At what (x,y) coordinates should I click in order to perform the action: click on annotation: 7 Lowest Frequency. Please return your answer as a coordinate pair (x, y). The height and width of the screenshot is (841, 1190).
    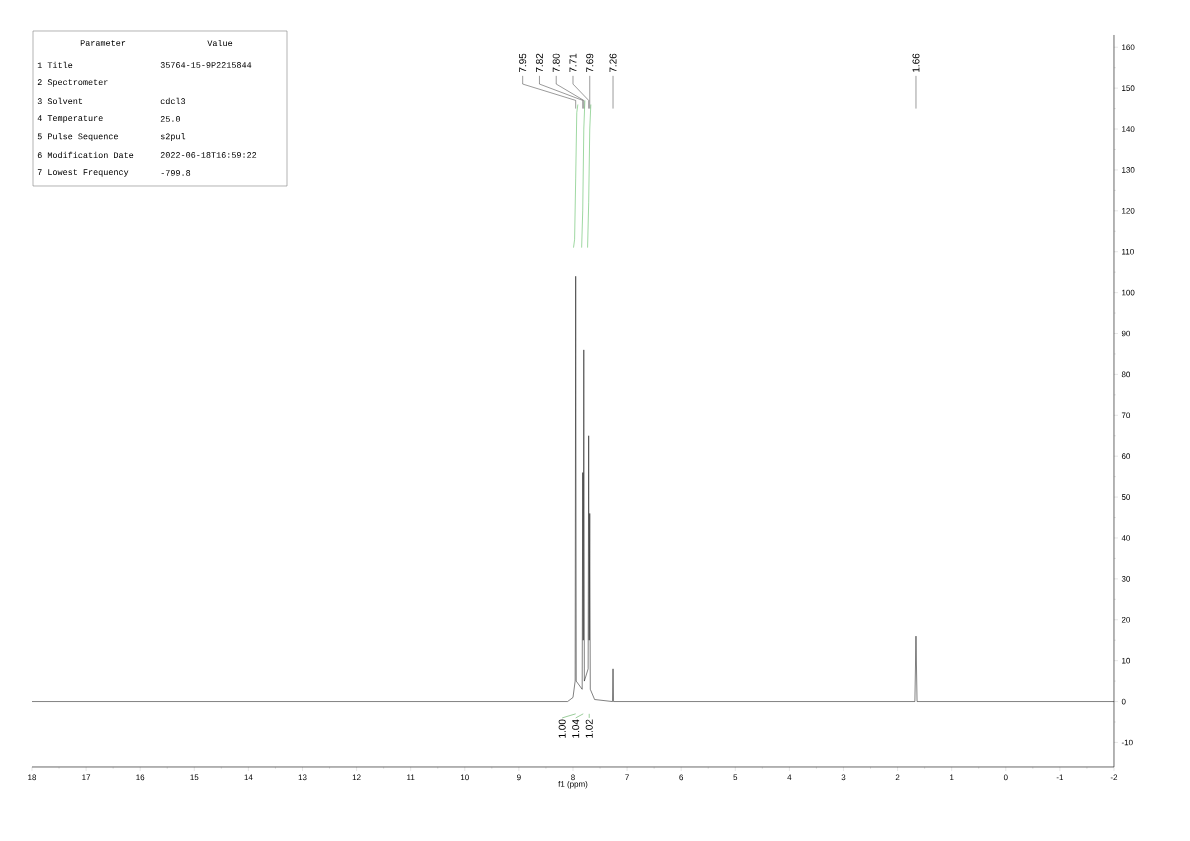
    Looking at the image, I should click on (83, 173).